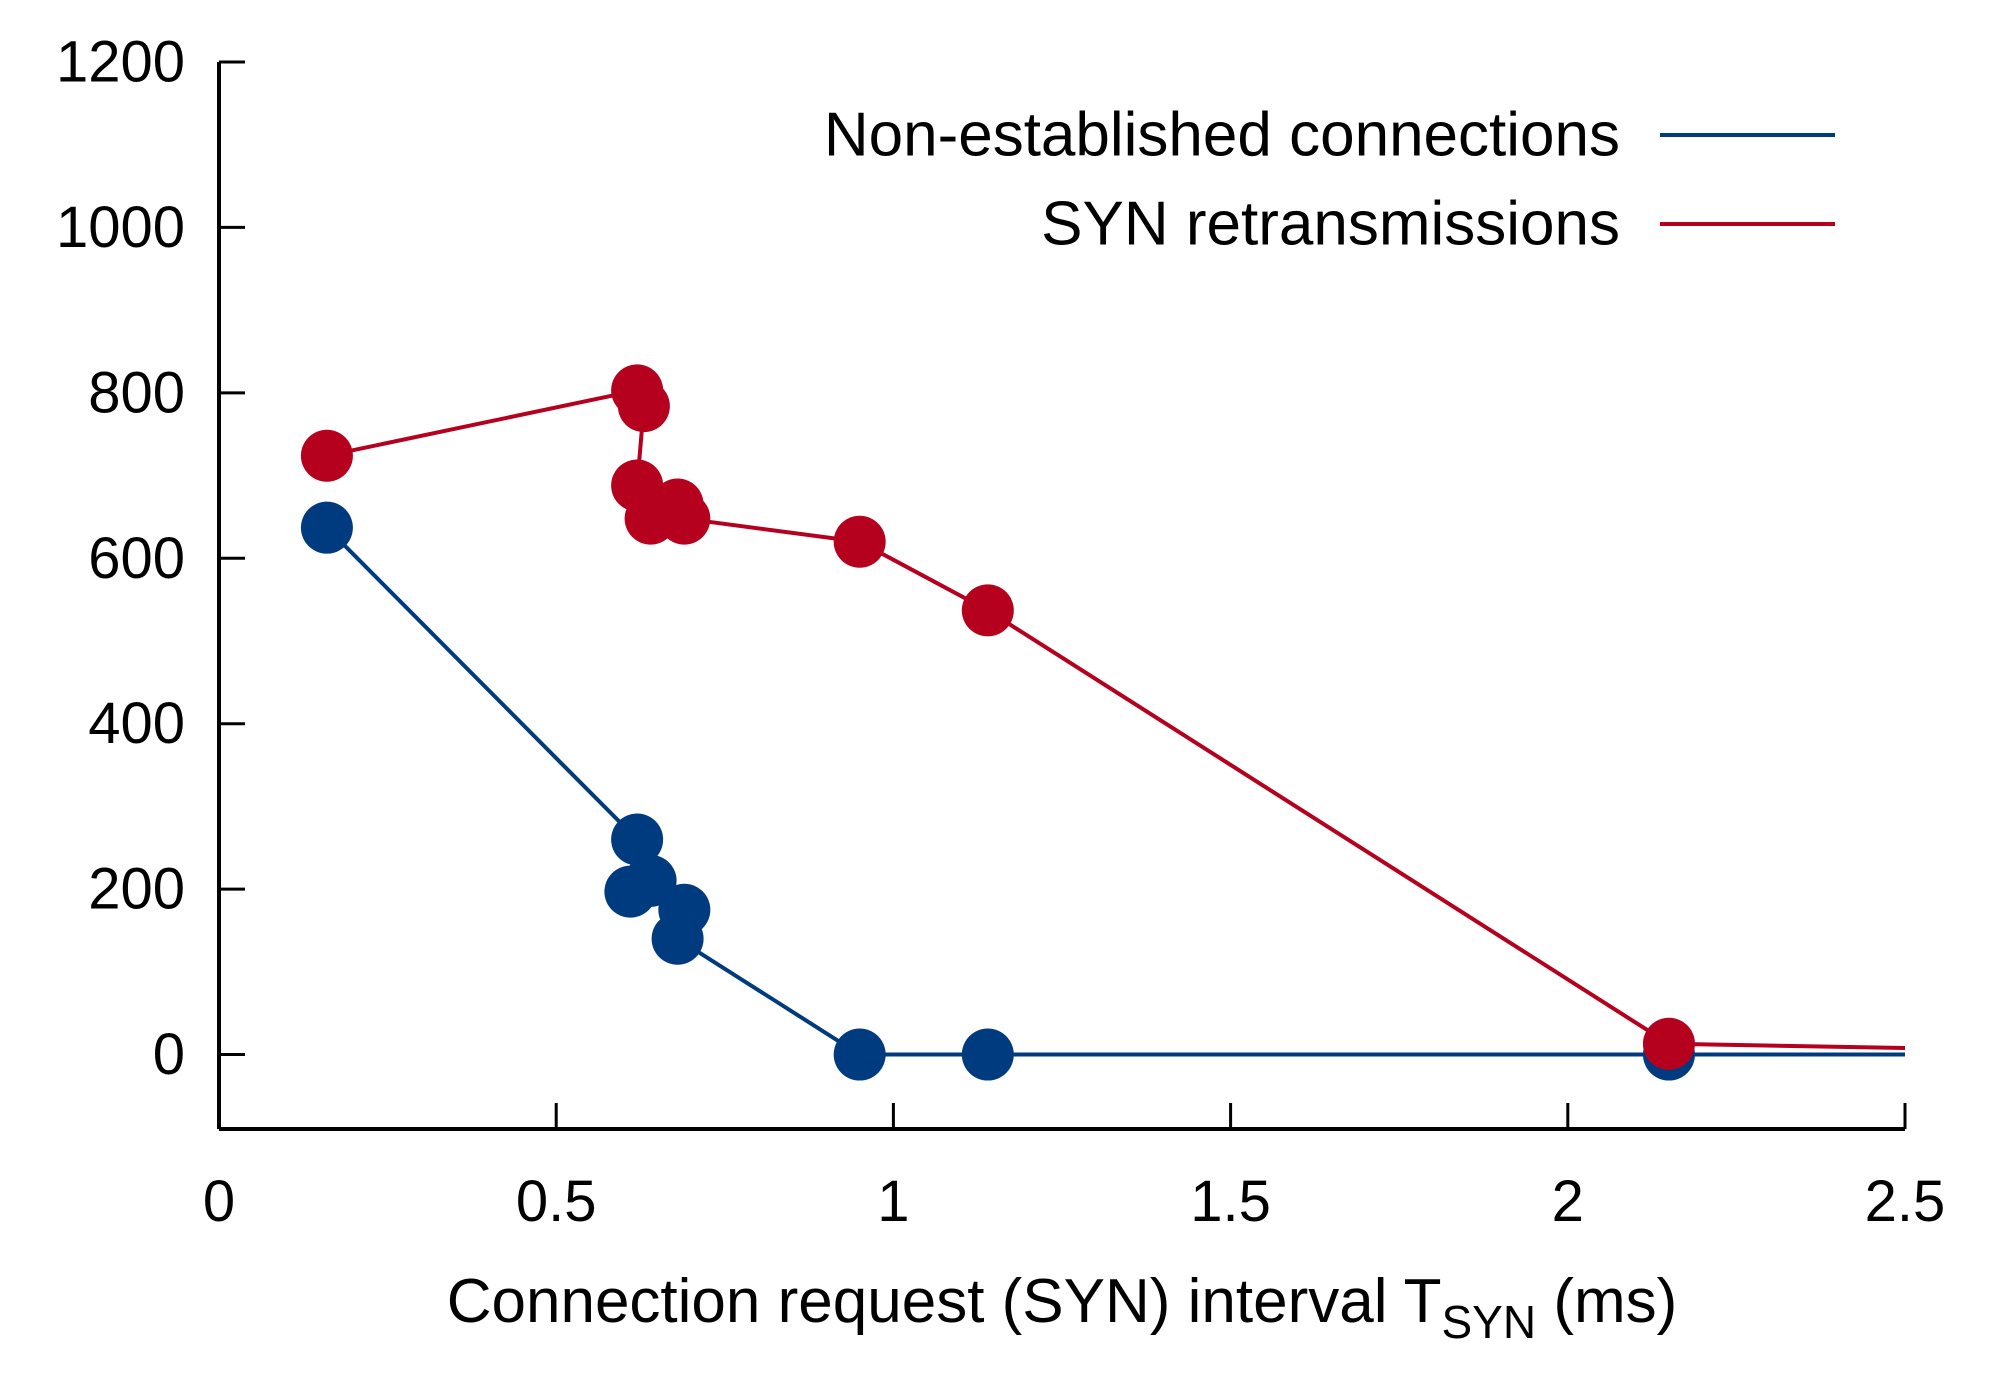  I want to click on x-tick-label: 1.5, so click(1230, 1201).